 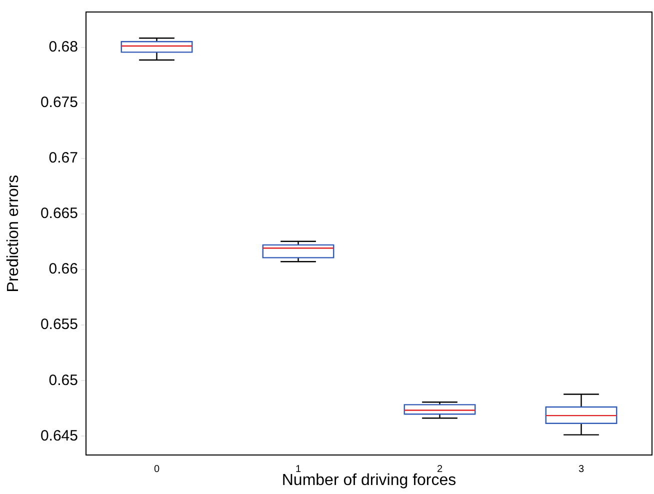 What do you see at coordinates (157, 469) in the screenshot?
I see `x-tick-label: 0` at bounding box center [157, 469].